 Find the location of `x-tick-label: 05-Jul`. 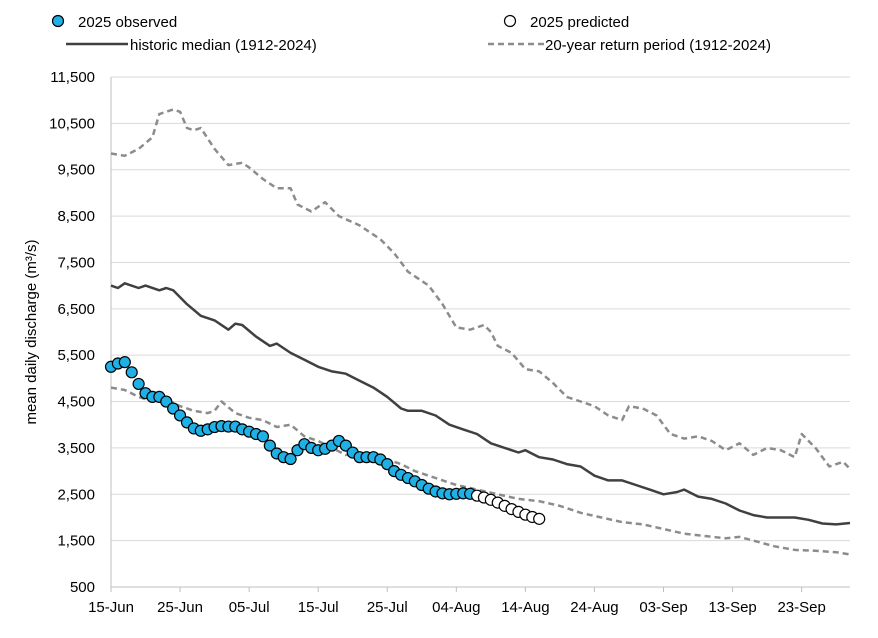

x-tick-label: 05-Jul is located at coordinates (249, 607).